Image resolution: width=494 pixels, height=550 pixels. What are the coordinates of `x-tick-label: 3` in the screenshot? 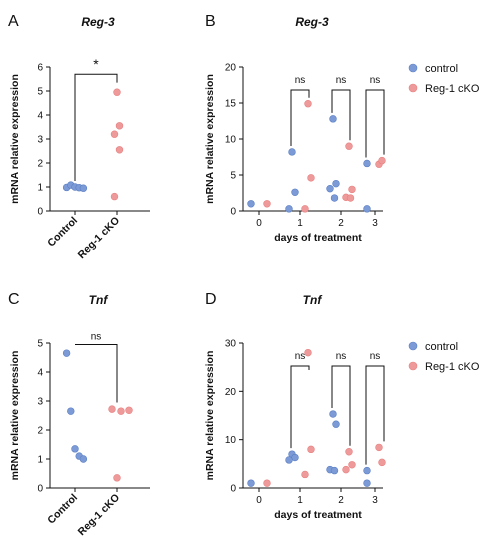 It's located at (375, 500).